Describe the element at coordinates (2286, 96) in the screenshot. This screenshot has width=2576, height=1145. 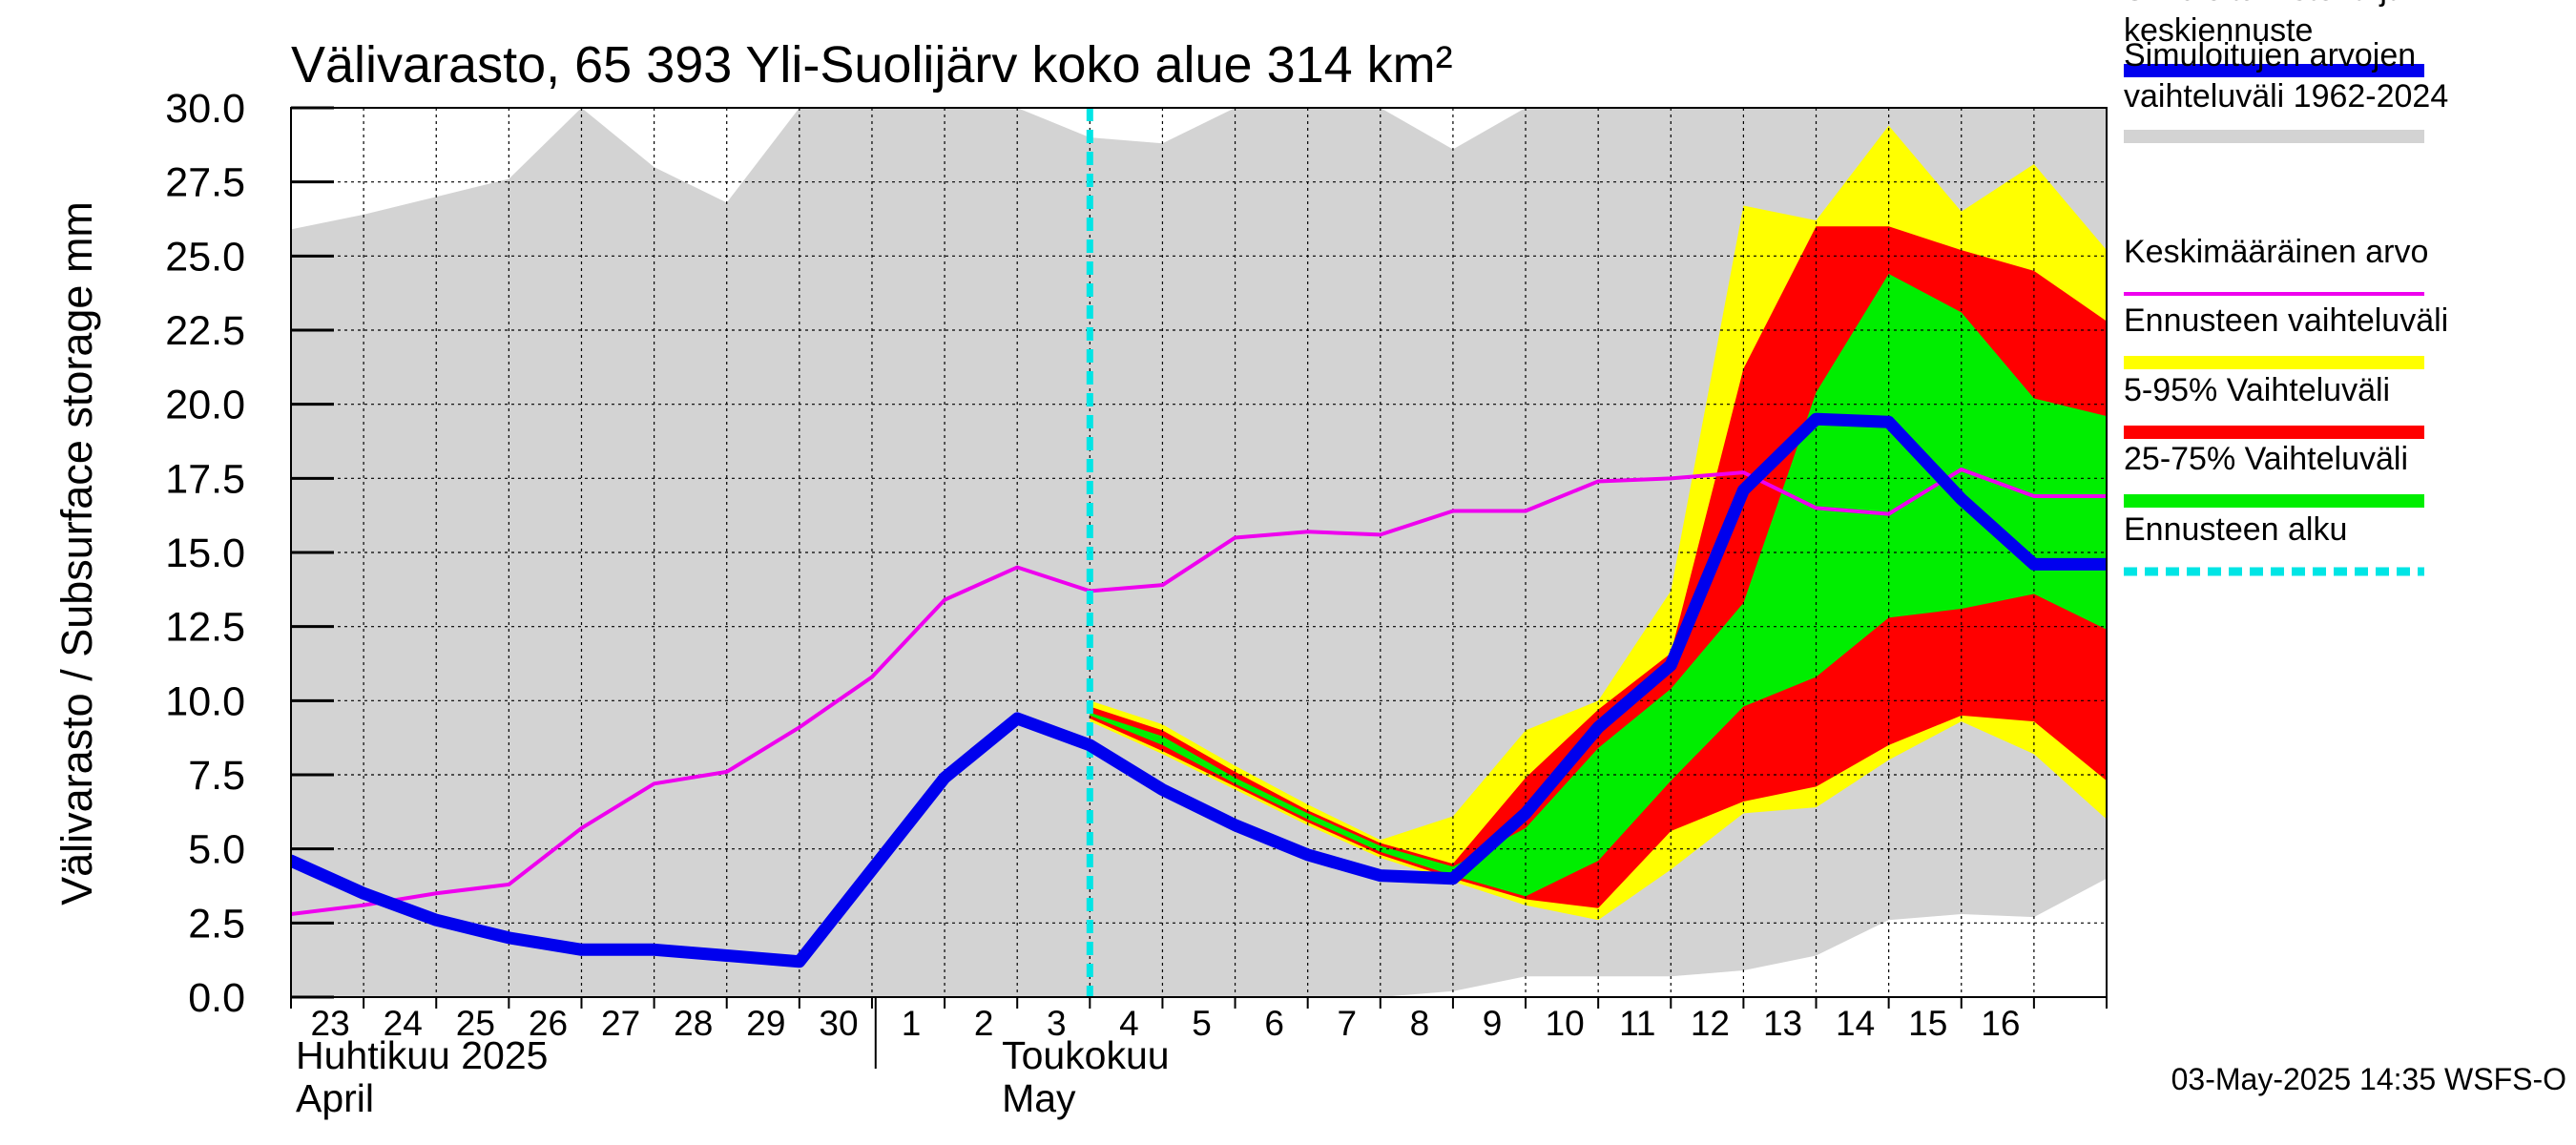
I see `legend-label: vaihteluväli 1962-2024` at that location.